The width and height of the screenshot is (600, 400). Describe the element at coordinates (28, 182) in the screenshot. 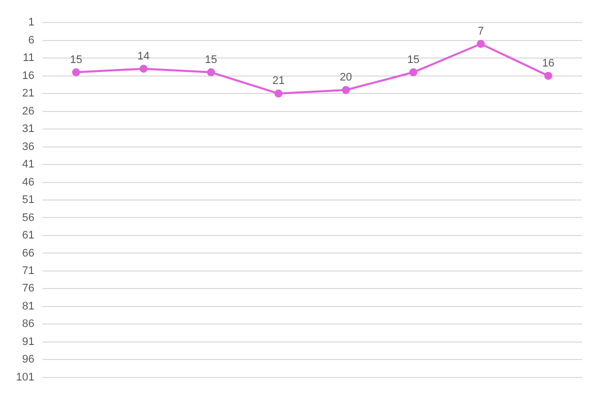

I see `y-tick-label: 46` at that location.